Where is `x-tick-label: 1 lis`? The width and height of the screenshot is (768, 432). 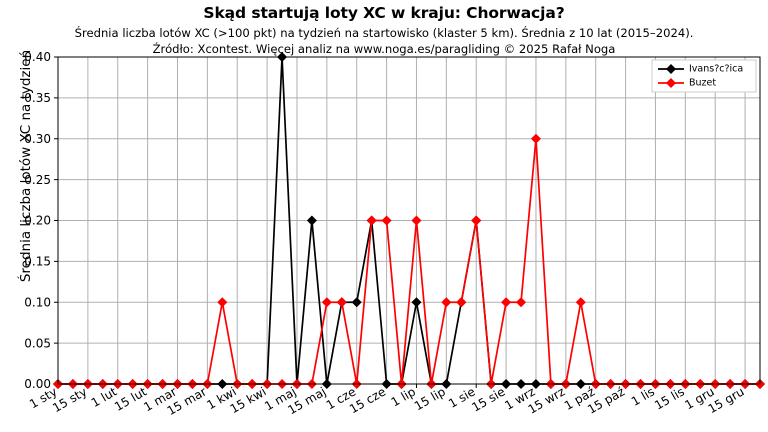
x-tick-label: 1 lis is located at coordinates (643, 396).